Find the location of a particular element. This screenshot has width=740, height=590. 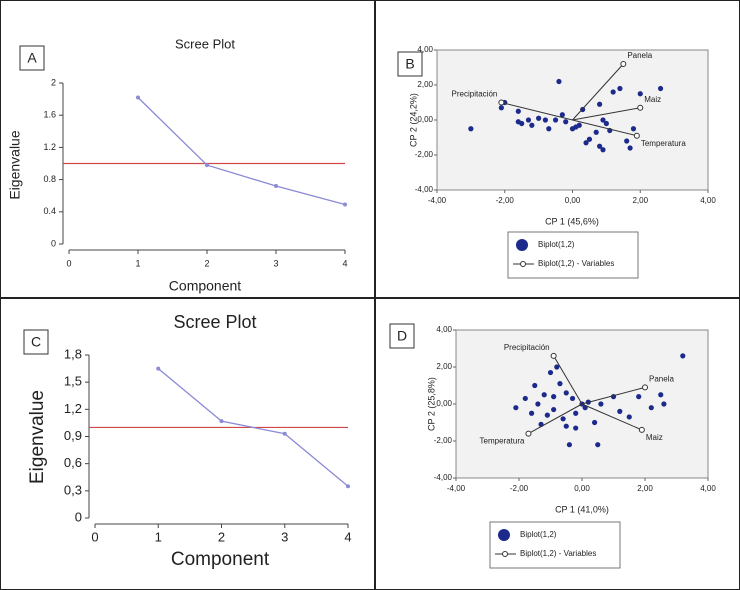

x-axis-label: Component is located at coordinates (205, 286).